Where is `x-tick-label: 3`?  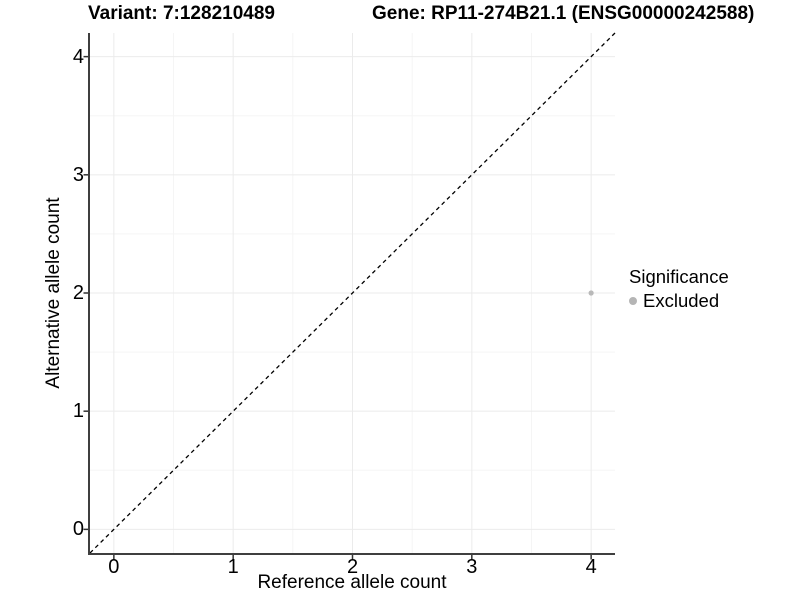 x-tick-label: 3 is located at coordinates (472, 567).